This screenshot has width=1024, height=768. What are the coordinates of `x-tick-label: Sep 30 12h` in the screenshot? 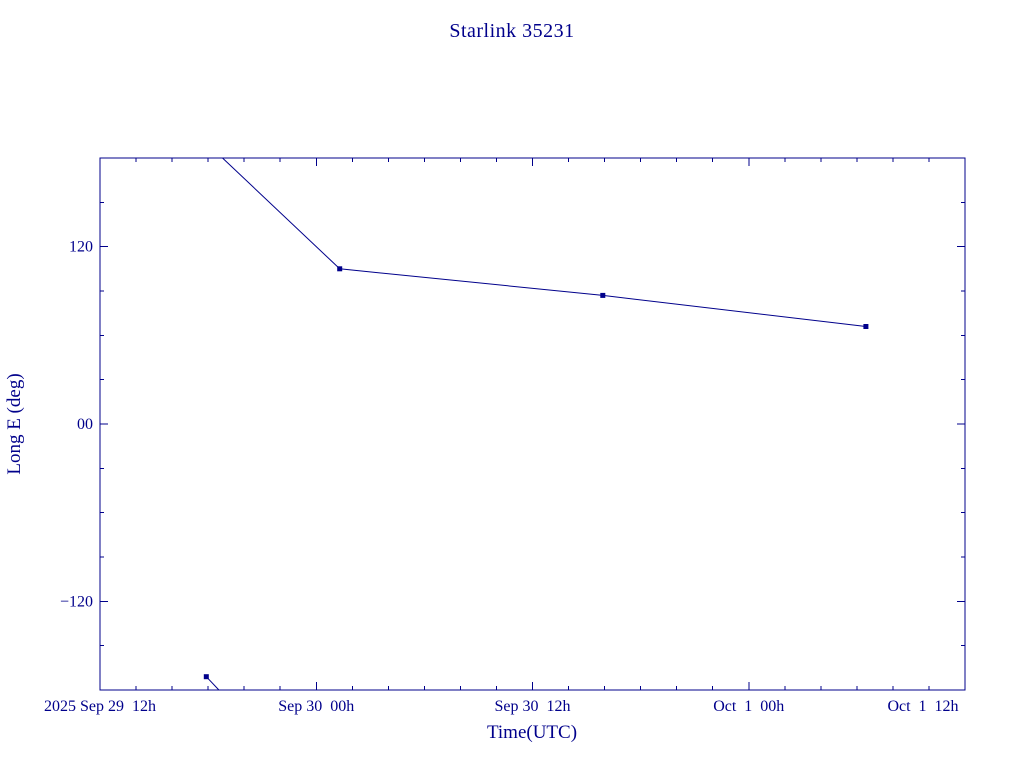 It's located at (533, 706).